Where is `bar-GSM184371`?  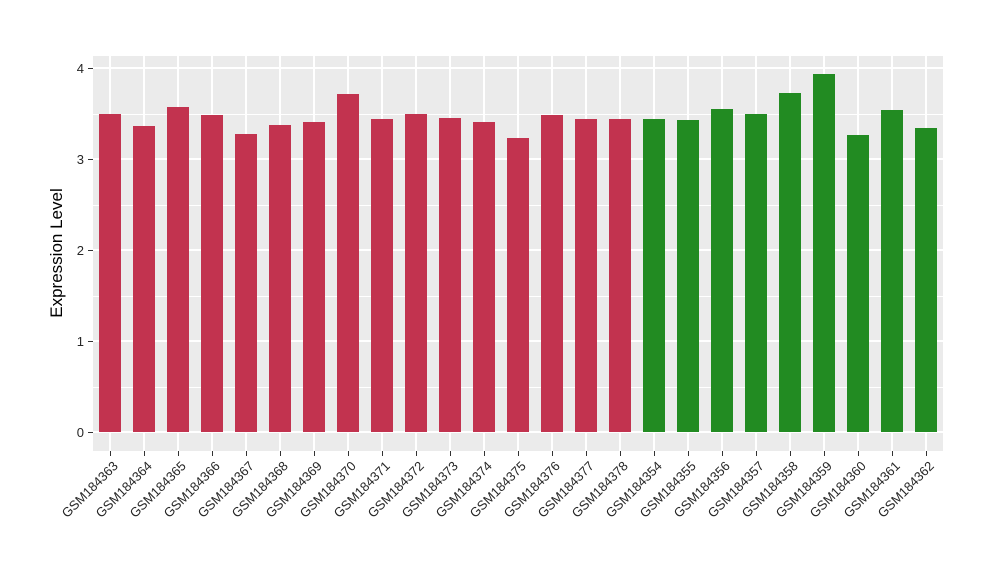 bar-GSM184371 is located at coordinates (382, 275).